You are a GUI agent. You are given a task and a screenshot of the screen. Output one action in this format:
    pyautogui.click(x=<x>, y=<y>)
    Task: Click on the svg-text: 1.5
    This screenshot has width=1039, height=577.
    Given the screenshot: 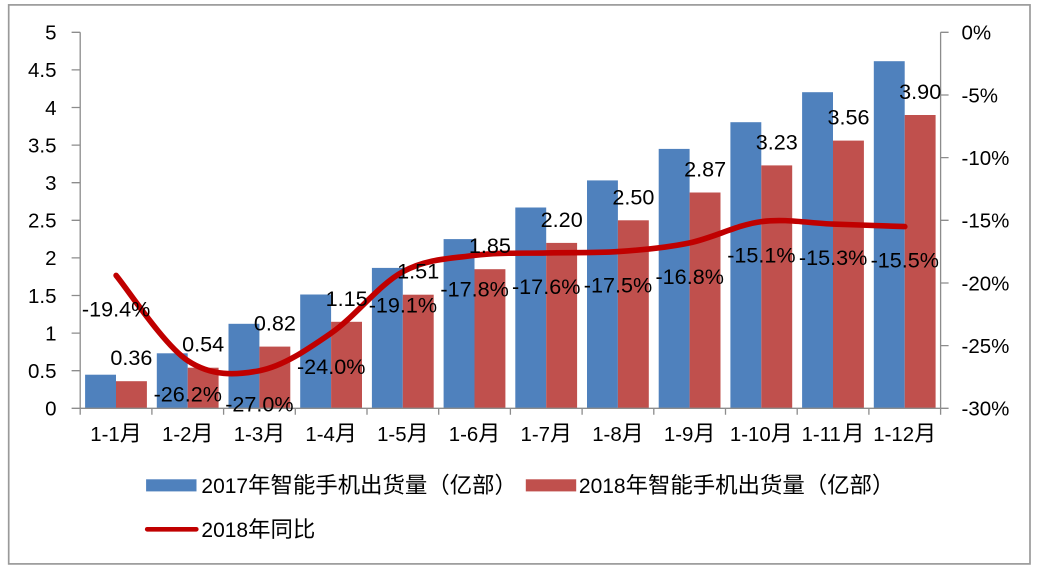 What is the action you would take?
    pyautogui.click(x=42, y=296)
    